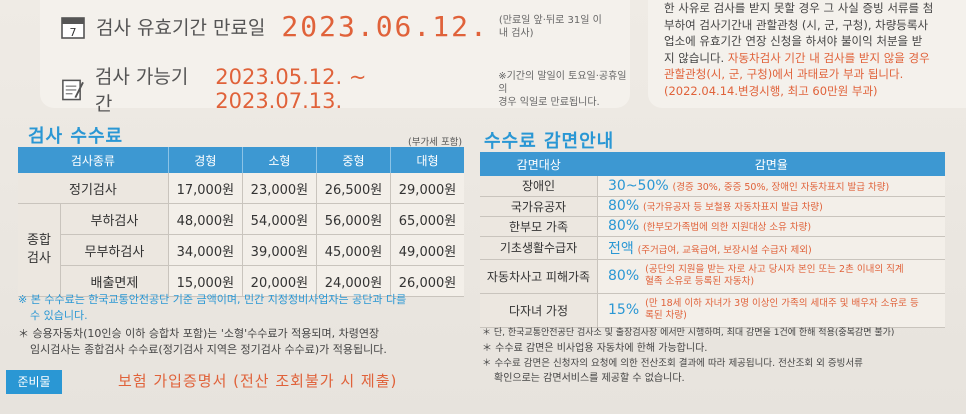 The width and height of the screenshot is (966, 414). Describe the element at coordinates (354, 219) in the screenshot. I see `fee-cell: 56,000원` at that location.